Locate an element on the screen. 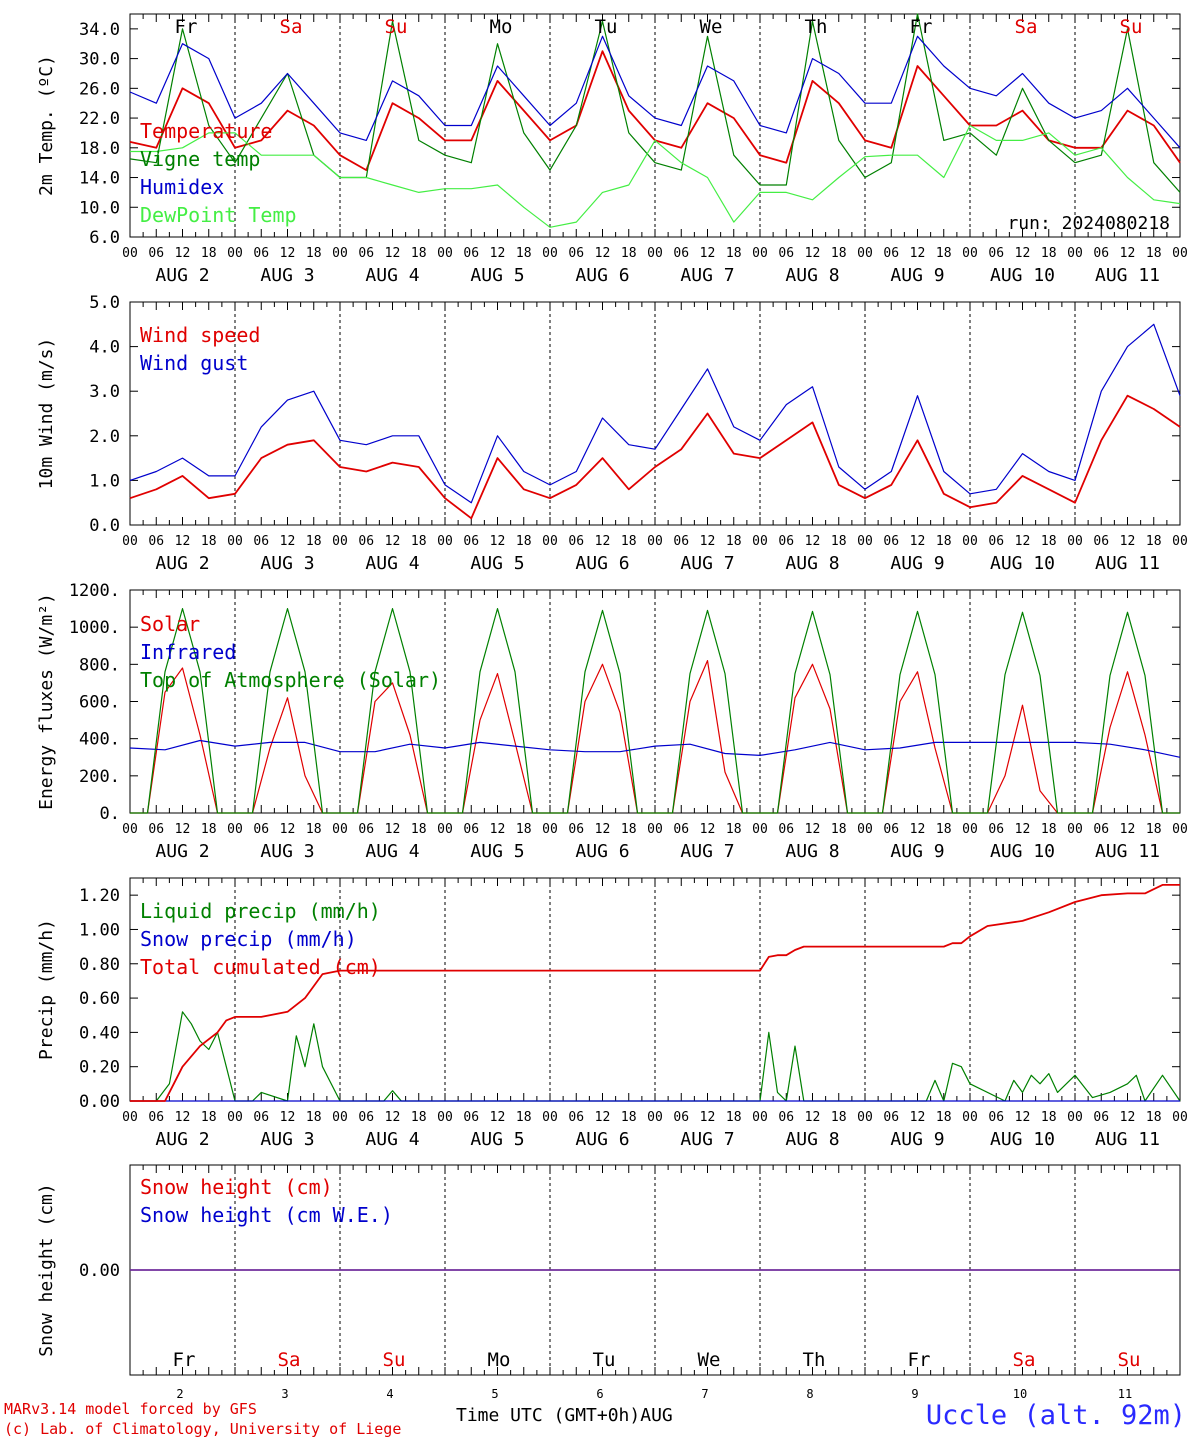 The image size is (1194, 1440). y-tick-label: 4.0 is located at coordinates (104, 348).